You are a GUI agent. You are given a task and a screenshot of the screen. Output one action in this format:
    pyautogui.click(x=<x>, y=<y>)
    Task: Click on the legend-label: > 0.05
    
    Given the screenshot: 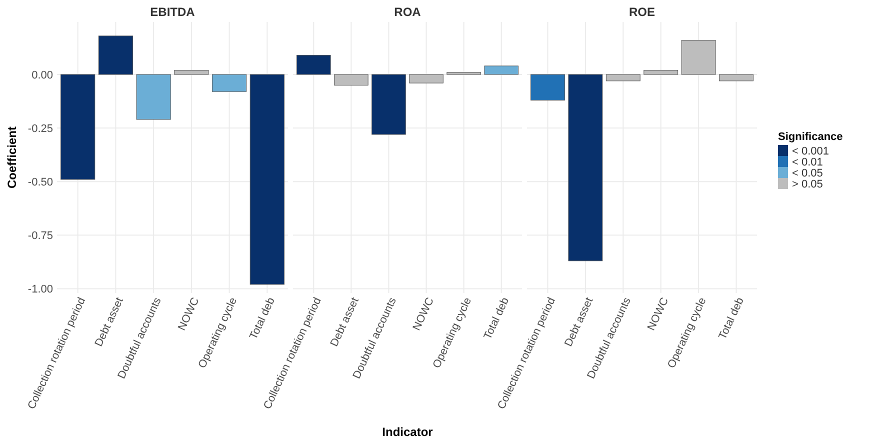 What is the action you would take?
    pyautogui.click(x=807, y=184)
    